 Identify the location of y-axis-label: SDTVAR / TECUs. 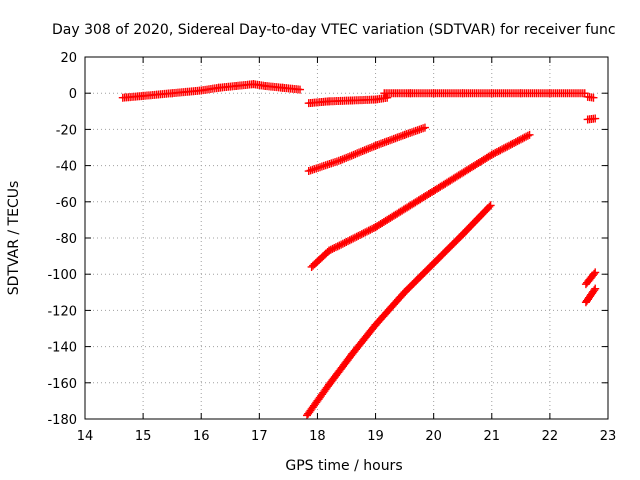
(14, 238).